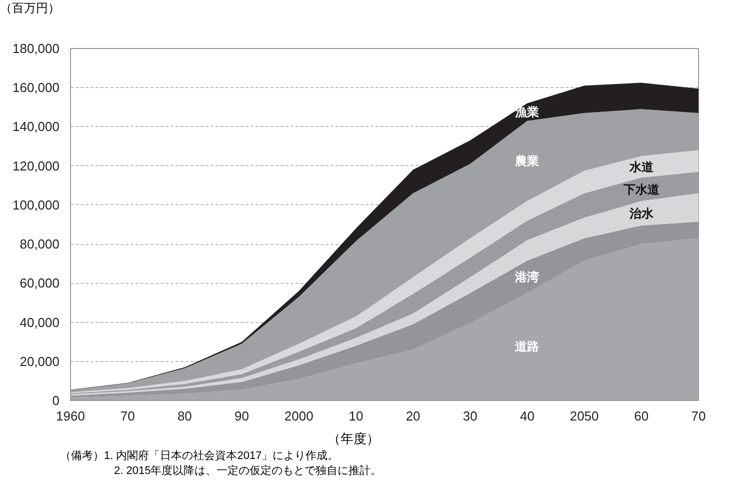 The width and height of the screenshot is (753, 488). Describe the element at coordinates (470, 416) in the screenshot. I see `x-tick-label: 30` at that location.